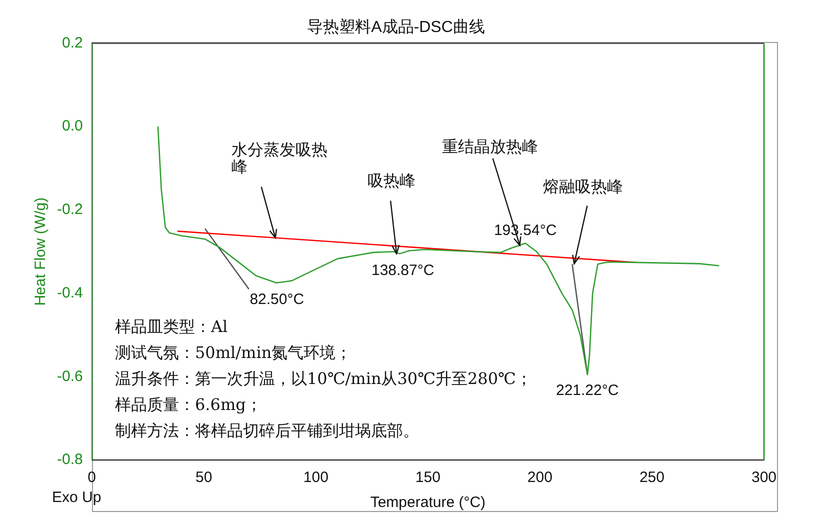  Describe the element at coordinates (188, 404) in the screenshot. I see `annotation: 样品质量：6.6mg；` at that location.